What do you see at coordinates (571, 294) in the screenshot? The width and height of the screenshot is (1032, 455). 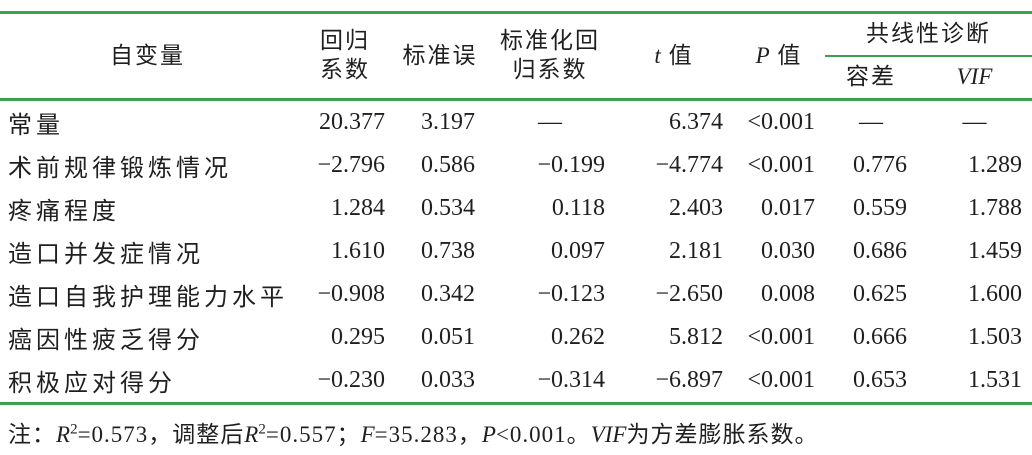 I see `cell-std: −0.123` at bounding box center [571, 294].